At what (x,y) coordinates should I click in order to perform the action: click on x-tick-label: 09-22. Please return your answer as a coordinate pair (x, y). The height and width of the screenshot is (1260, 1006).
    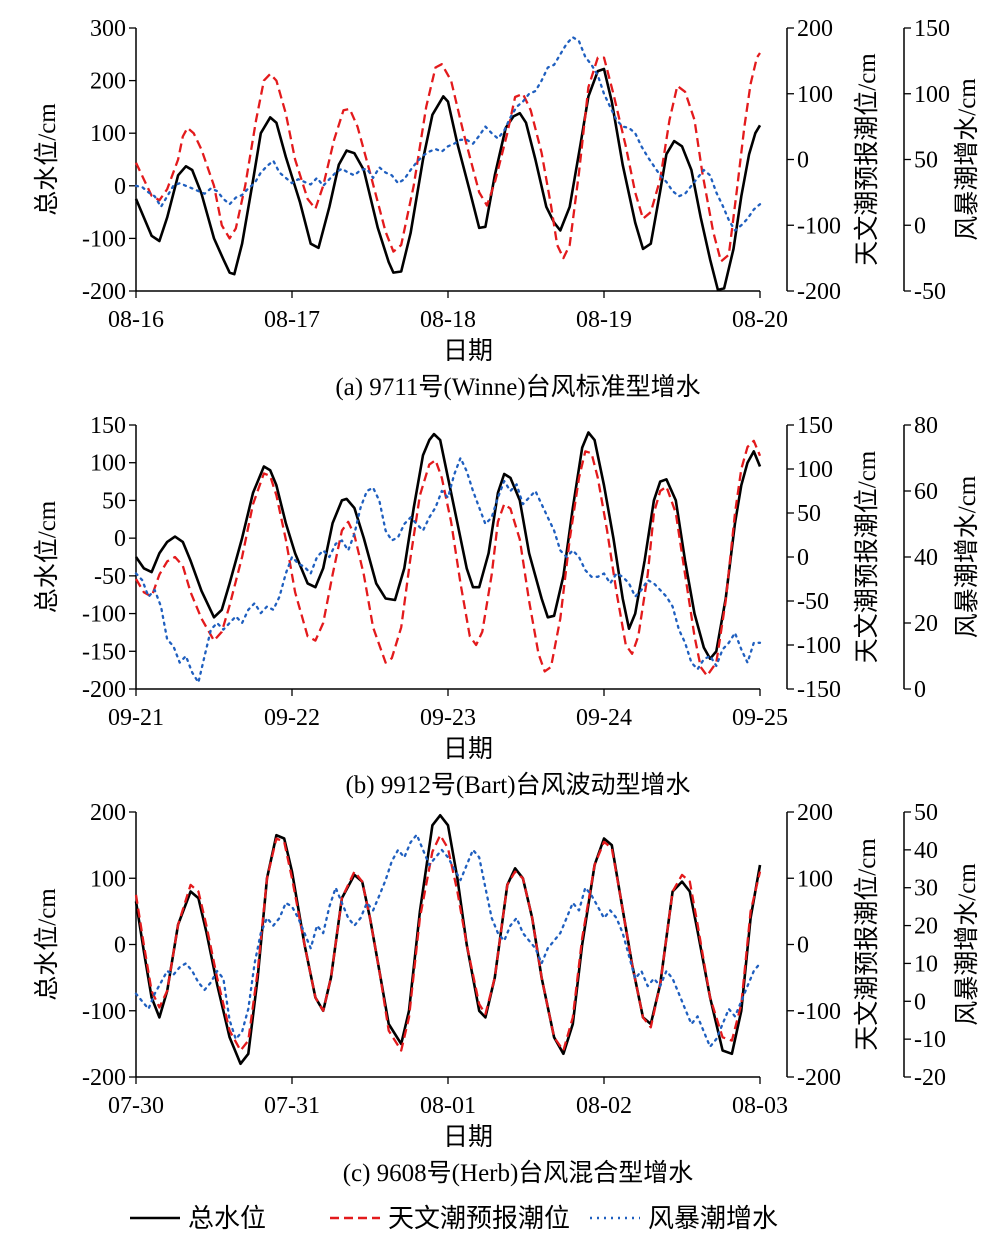
    Looking at the image, I should click on (292, 718).